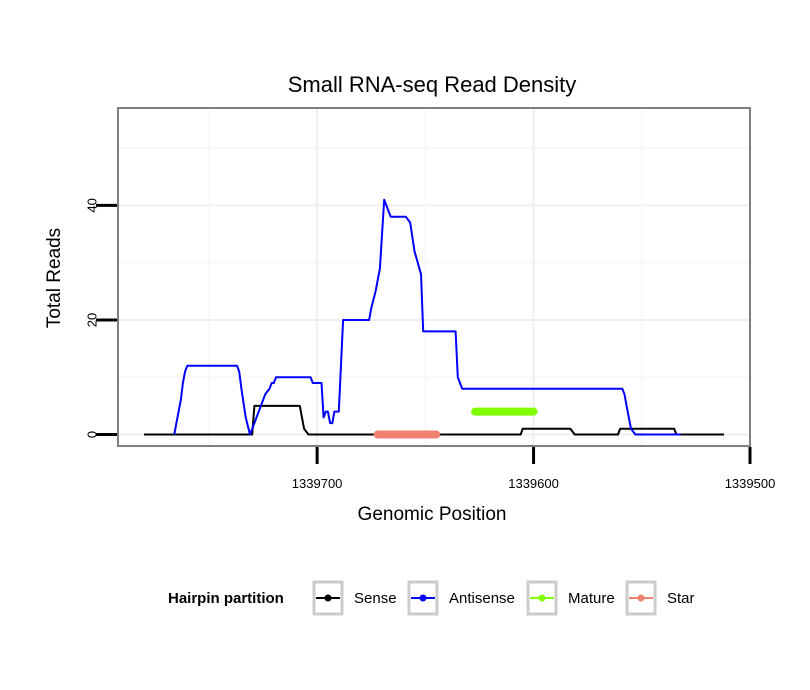 The image size is (810, 690). Describe the element at coordinates (591, 598) in the screenshot. I see `legend-label-mature: Mature` at that location.